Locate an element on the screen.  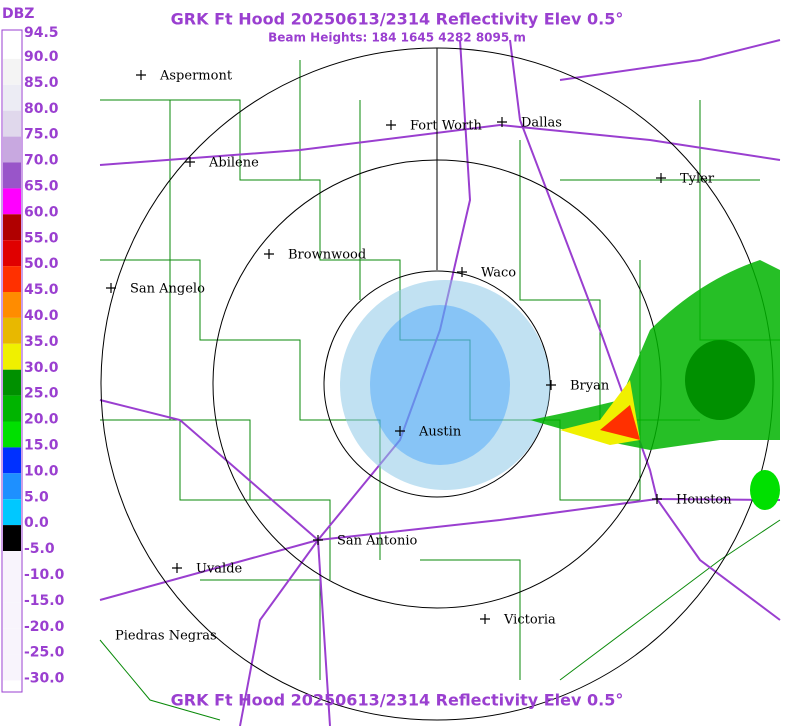
city-name: Fort Worth is located at coordinates (446, 126).